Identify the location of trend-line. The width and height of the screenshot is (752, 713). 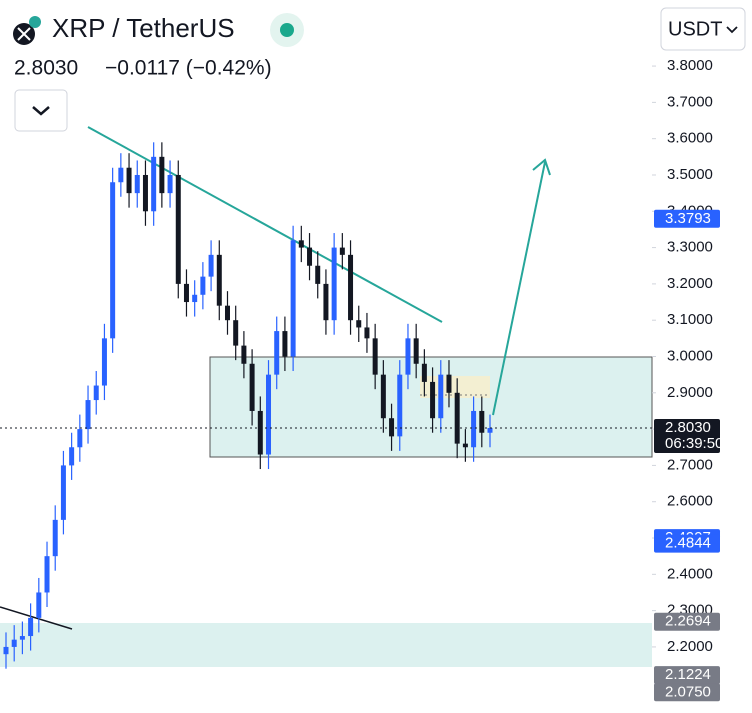
(36, 618).